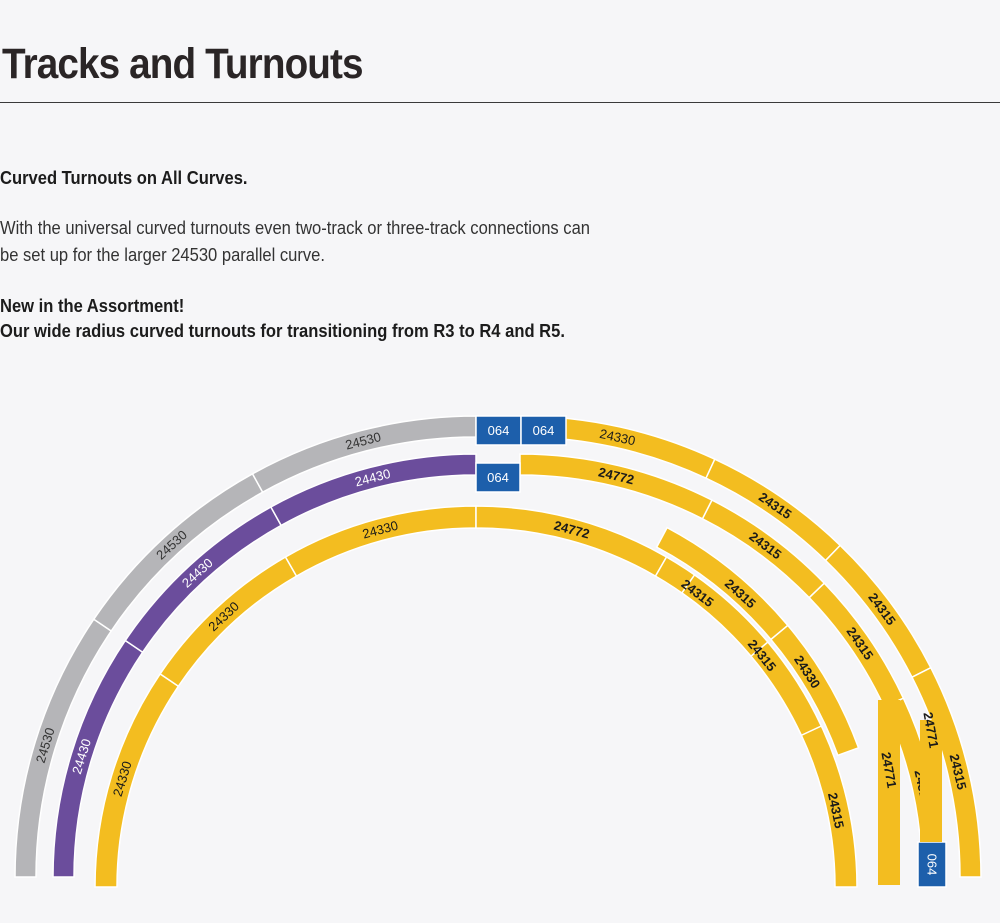 The height and width of the screenshot is (923, 1000). What do you see at coordinates (836, 810) in the screenshot?
I see `track-label: 24315` at bounding box center [836, 810].